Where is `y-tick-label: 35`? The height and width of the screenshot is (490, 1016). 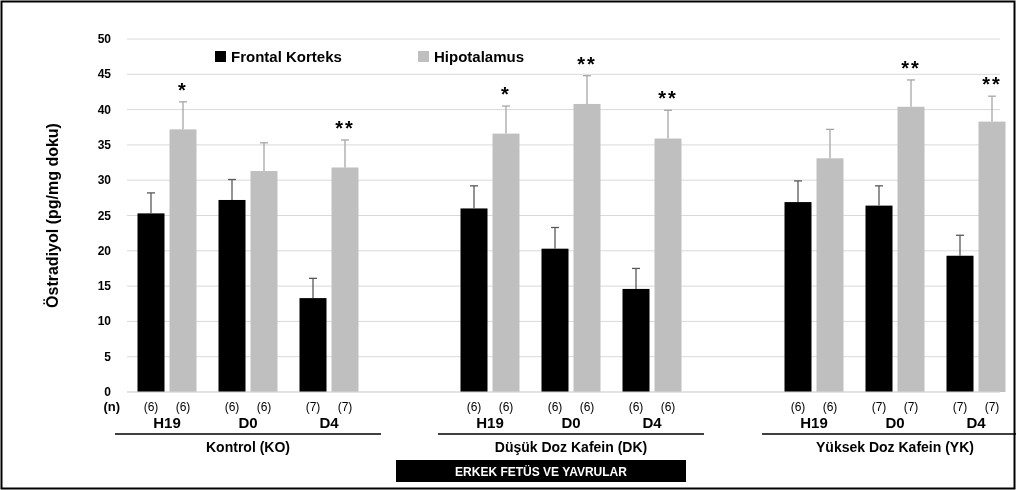 y-tick-label: 35 is located at coordinates (104, 144).